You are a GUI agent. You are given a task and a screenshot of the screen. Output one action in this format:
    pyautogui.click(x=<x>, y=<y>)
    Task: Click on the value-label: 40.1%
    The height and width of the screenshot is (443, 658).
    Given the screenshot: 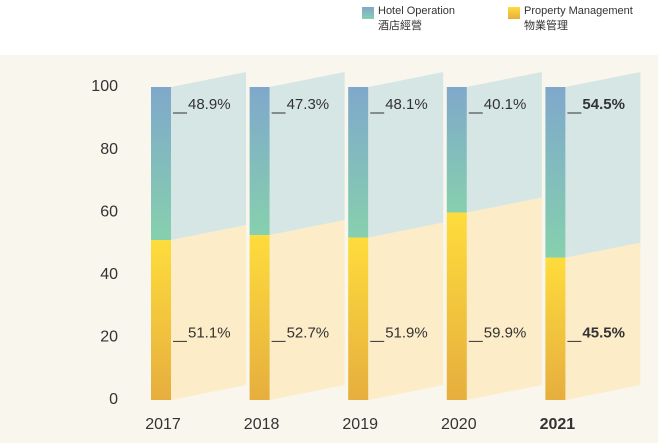 What is the action you would take?
    pyautogui.click(x=505, y=104)
    